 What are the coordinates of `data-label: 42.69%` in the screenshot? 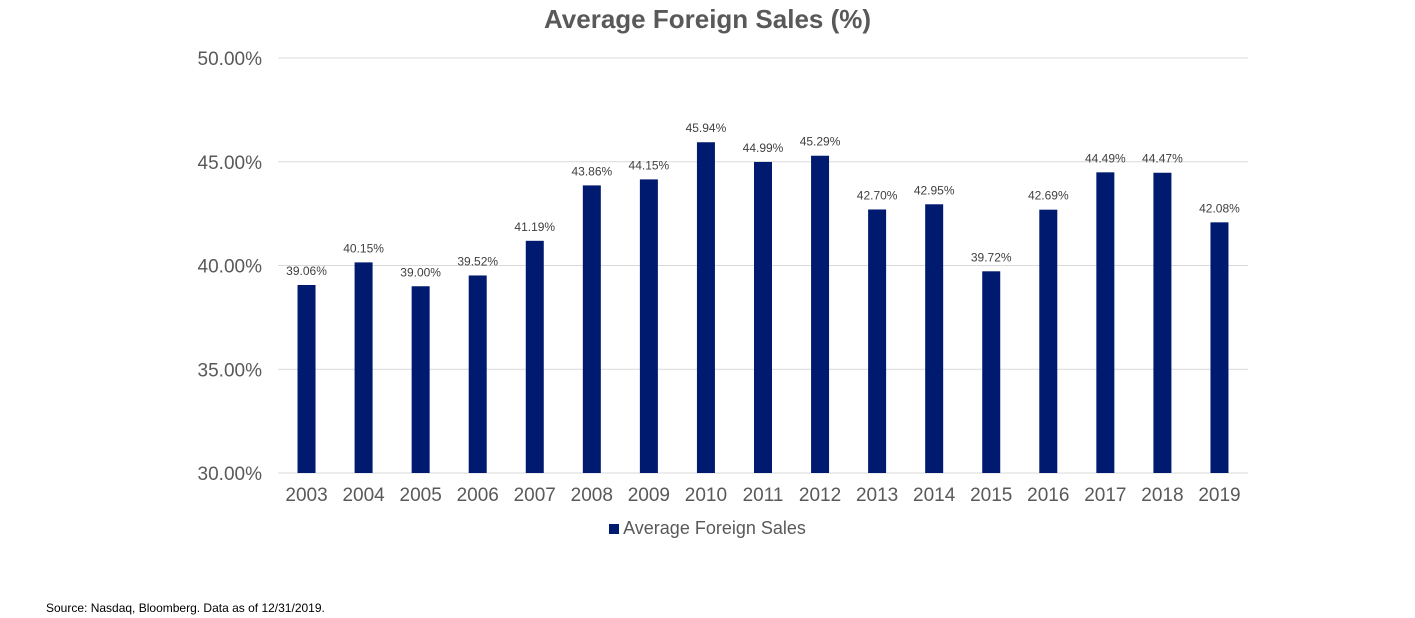 It's located at (1048, 196).